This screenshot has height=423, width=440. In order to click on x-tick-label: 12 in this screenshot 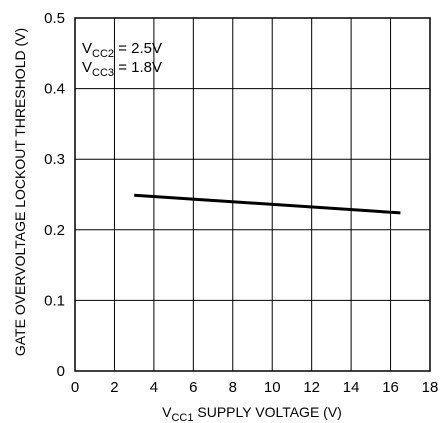, I will do `click(311, 387)`.